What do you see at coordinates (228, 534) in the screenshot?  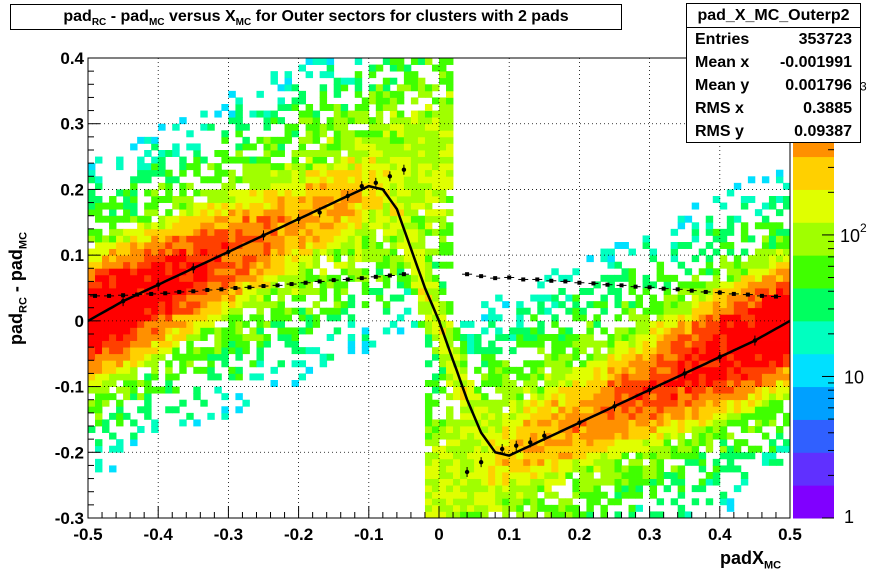 I see `x-tick-label: -0.3` at bounding box center [228, 534].